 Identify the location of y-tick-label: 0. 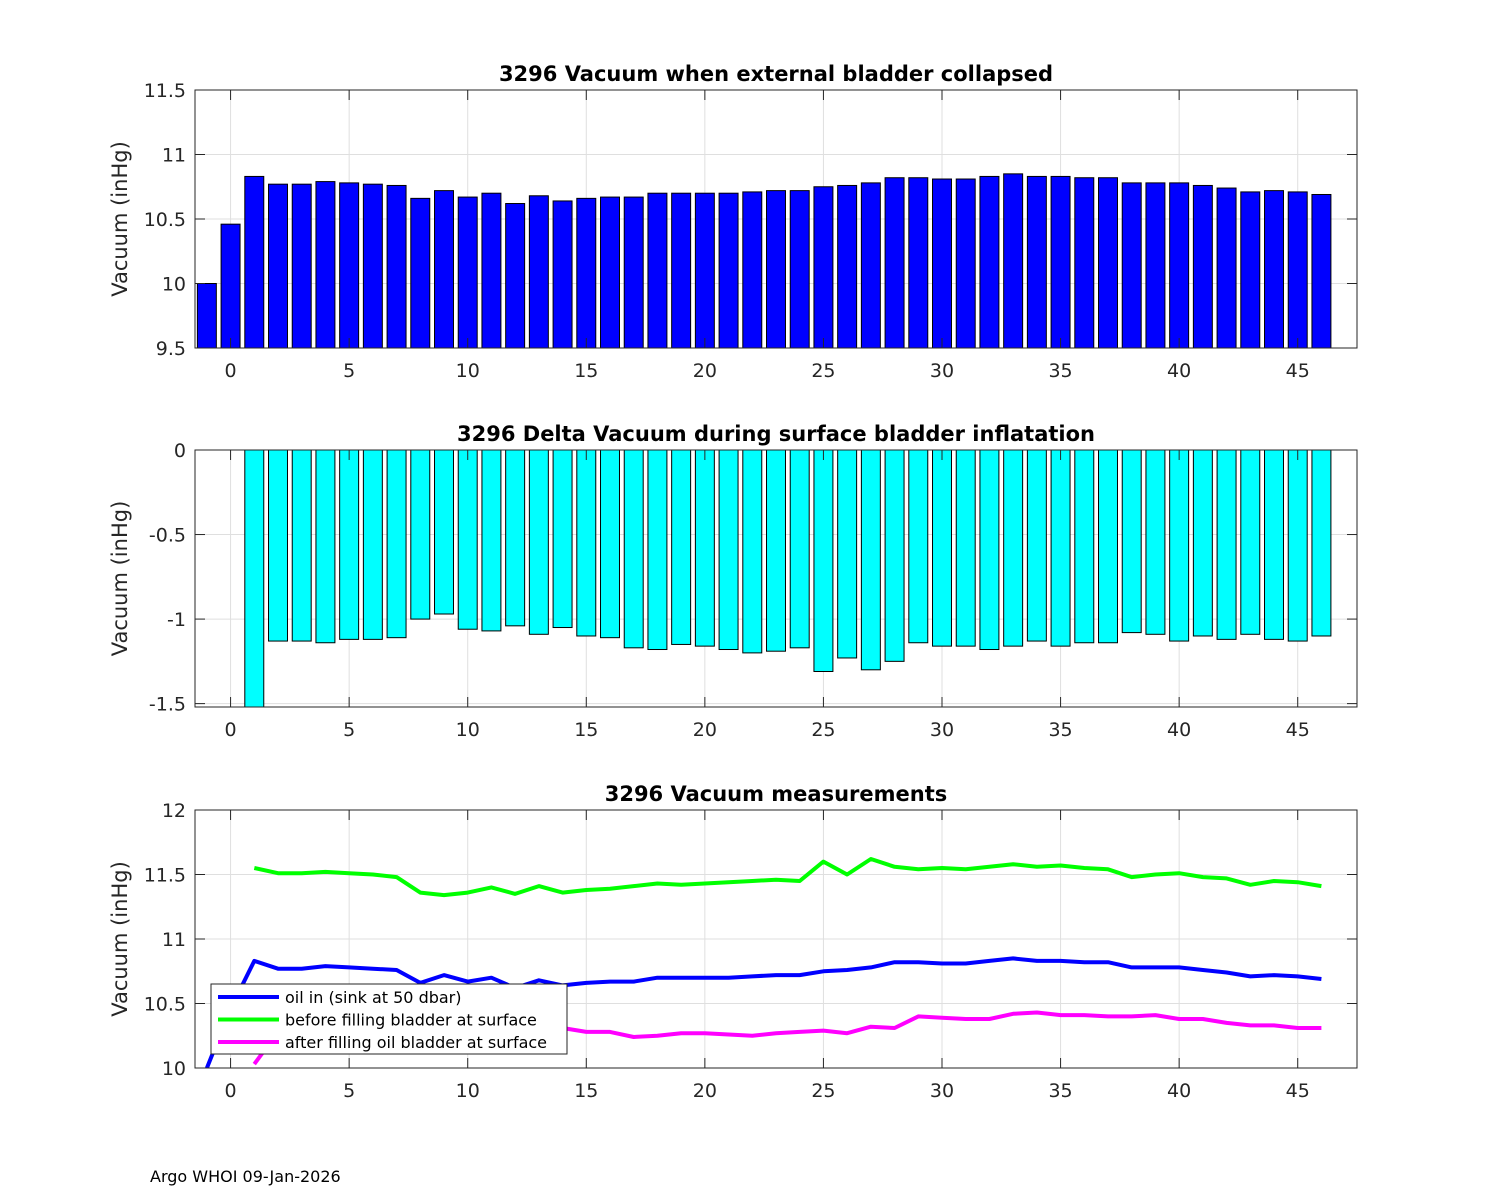
(180, 451).